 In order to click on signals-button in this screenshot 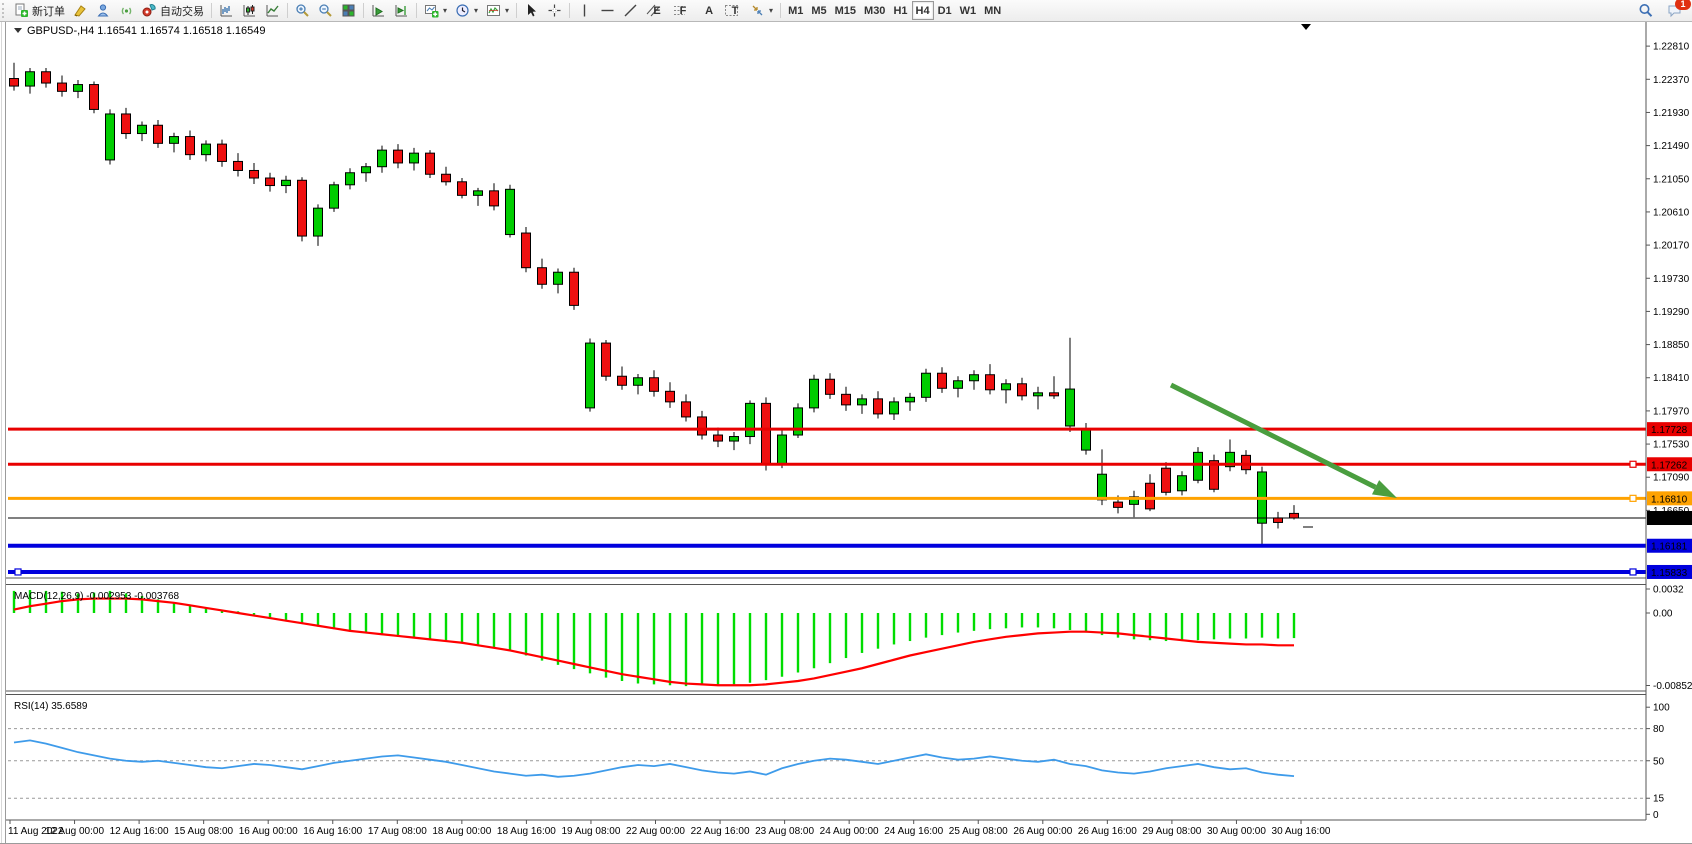, I will do `click(126, 10)`.